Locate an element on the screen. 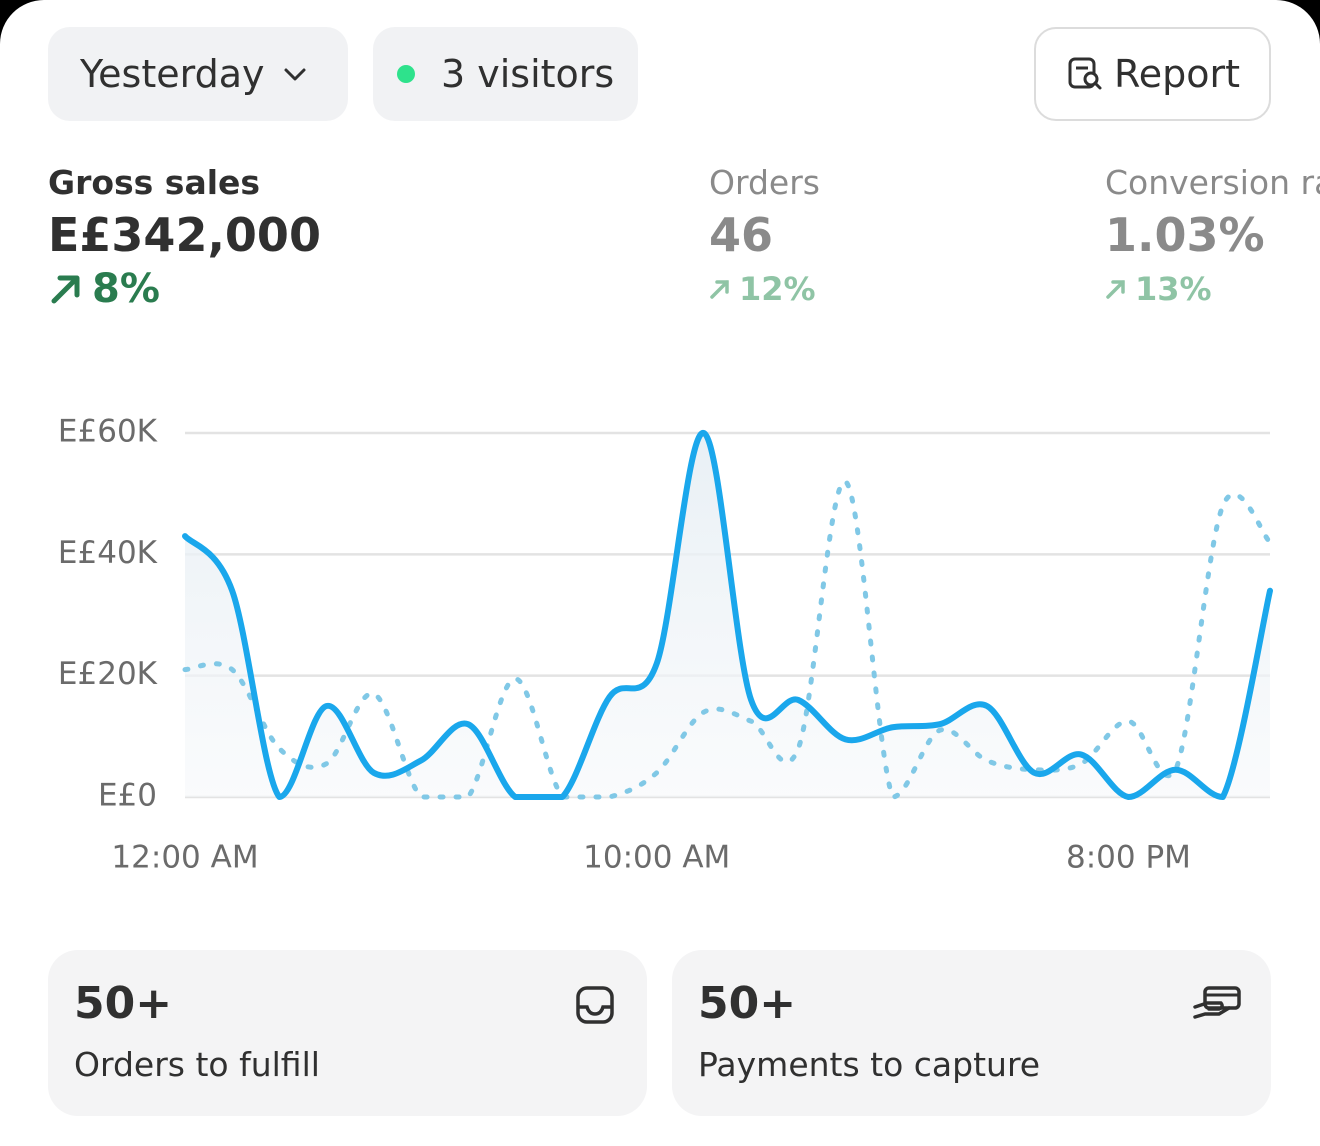 The width and height of the screenshot is (1320, 1146). metric-orders: Orders 46 12% is located at coordinates (764, 237).